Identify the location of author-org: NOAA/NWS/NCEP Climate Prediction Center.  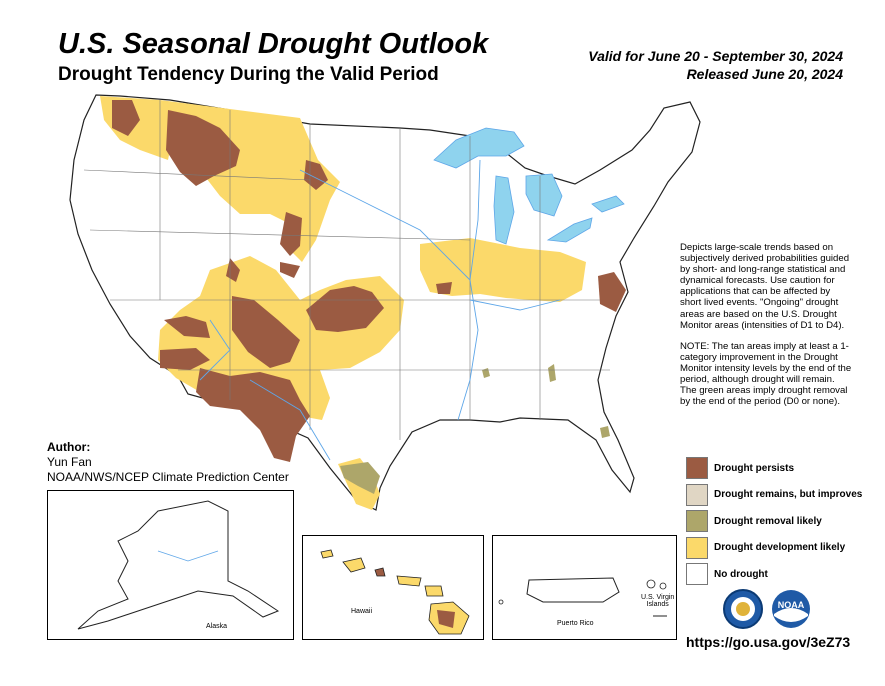
(168, 477).